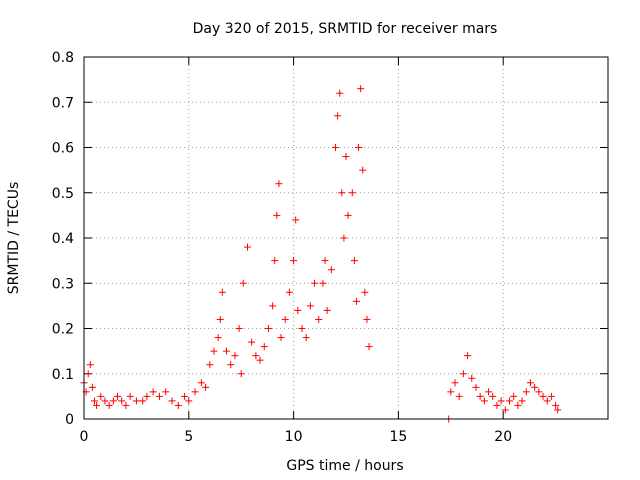 The height and width of the screenshot is (480, 640). What do you see at coordinates (344, 466) in the screenshot?
I see `x-axis-label: GPS time / hours` at bounding box center [344, 466].